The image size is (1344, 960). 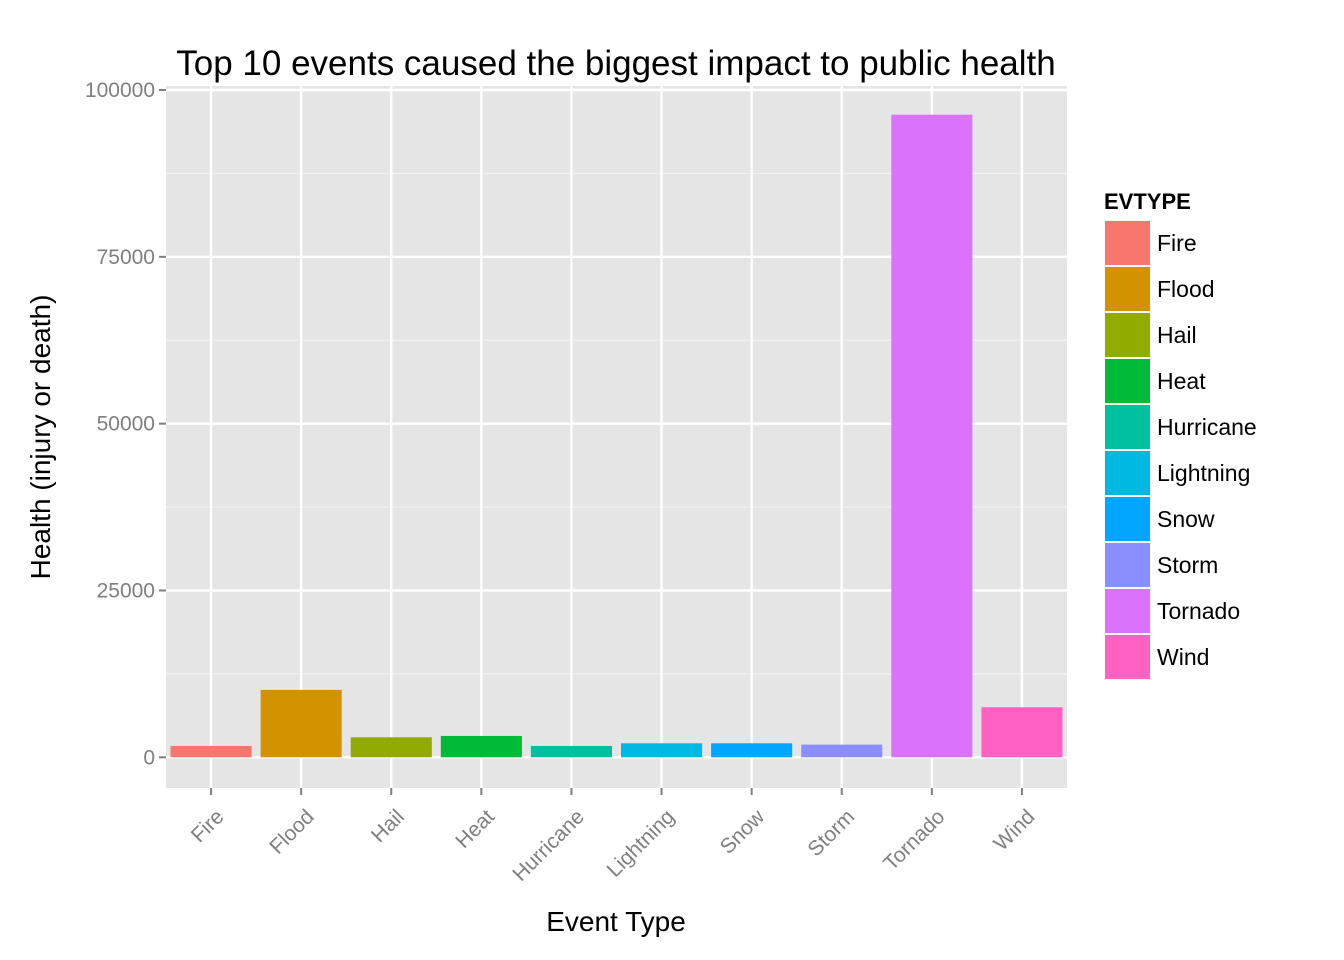 What do you see at coordinates (475, 829) in the screenshot?
I see `x-tick-label: Heat` at bounding box center [475, 829].